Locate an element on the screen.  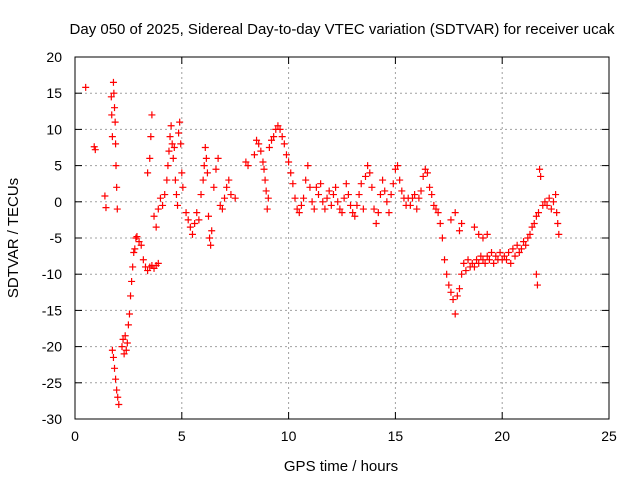
y-tick-label: 0 is located at coordinates (58, 202).